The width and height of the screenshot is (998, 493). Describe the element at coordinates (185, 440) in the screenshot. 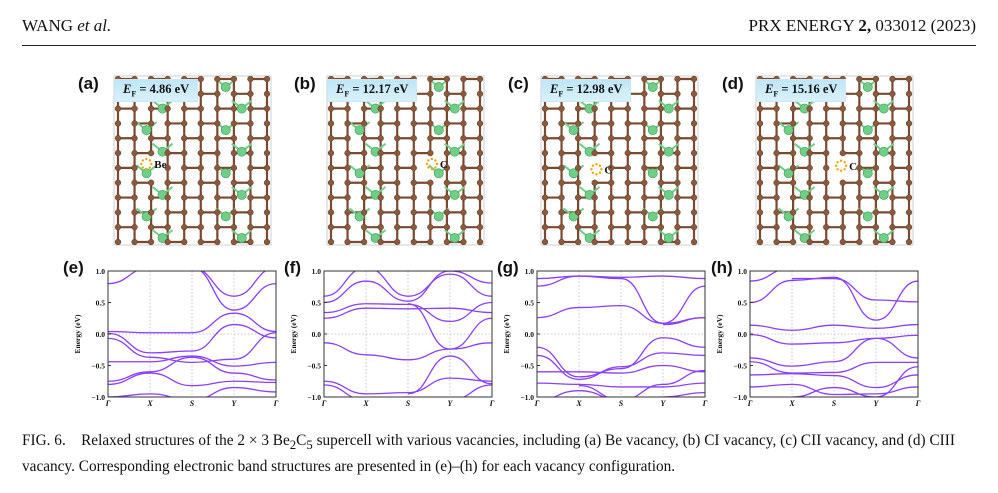

I see `caption-text-1: Relaxed structures of the 2 × 3 Be` at that location.